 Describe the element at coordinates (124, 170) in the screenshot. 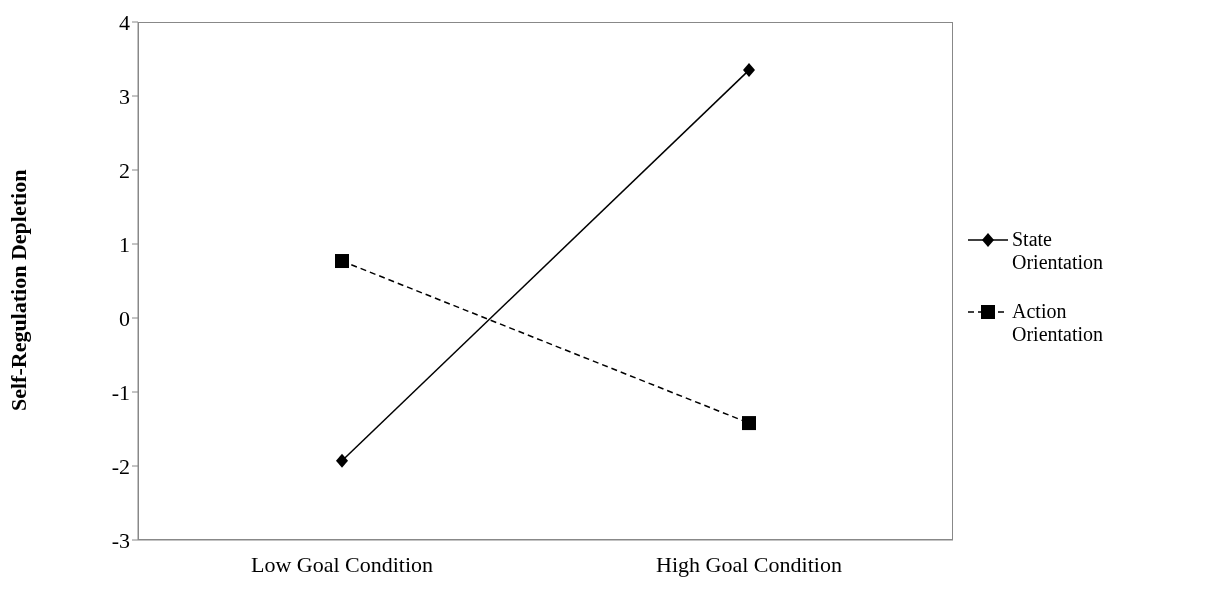

I see `y-tick-label: 2` at that location.